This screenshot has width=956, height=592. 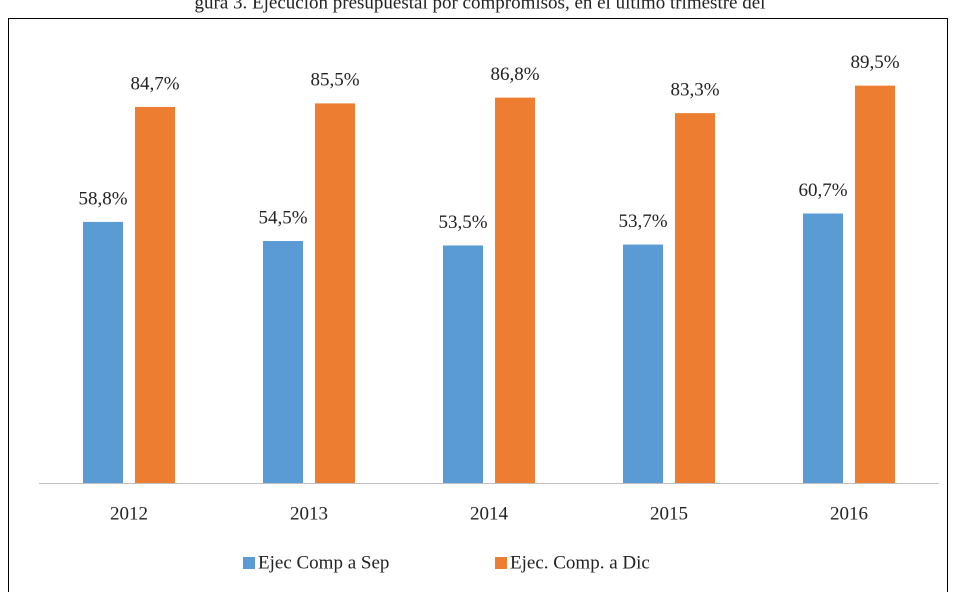 What do you see at coordinates (642, 221) in the screenshot?
I see `data-label: 53,7%` at bounding box center [642, 221].